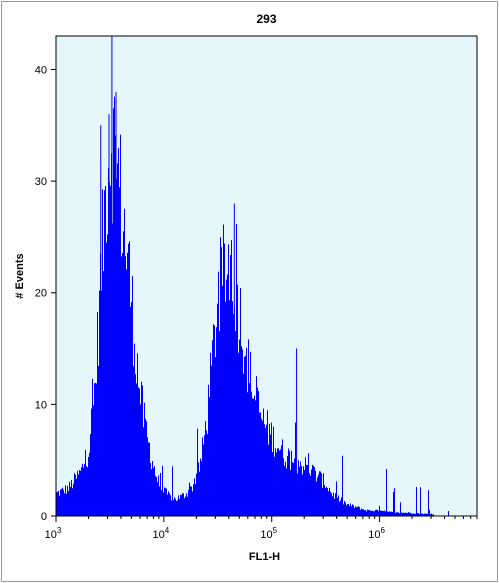  What do you see at coordinates (41, 70) in the screenshot?
I see `y-tick-label: 40` at bounding box center [41, 70].